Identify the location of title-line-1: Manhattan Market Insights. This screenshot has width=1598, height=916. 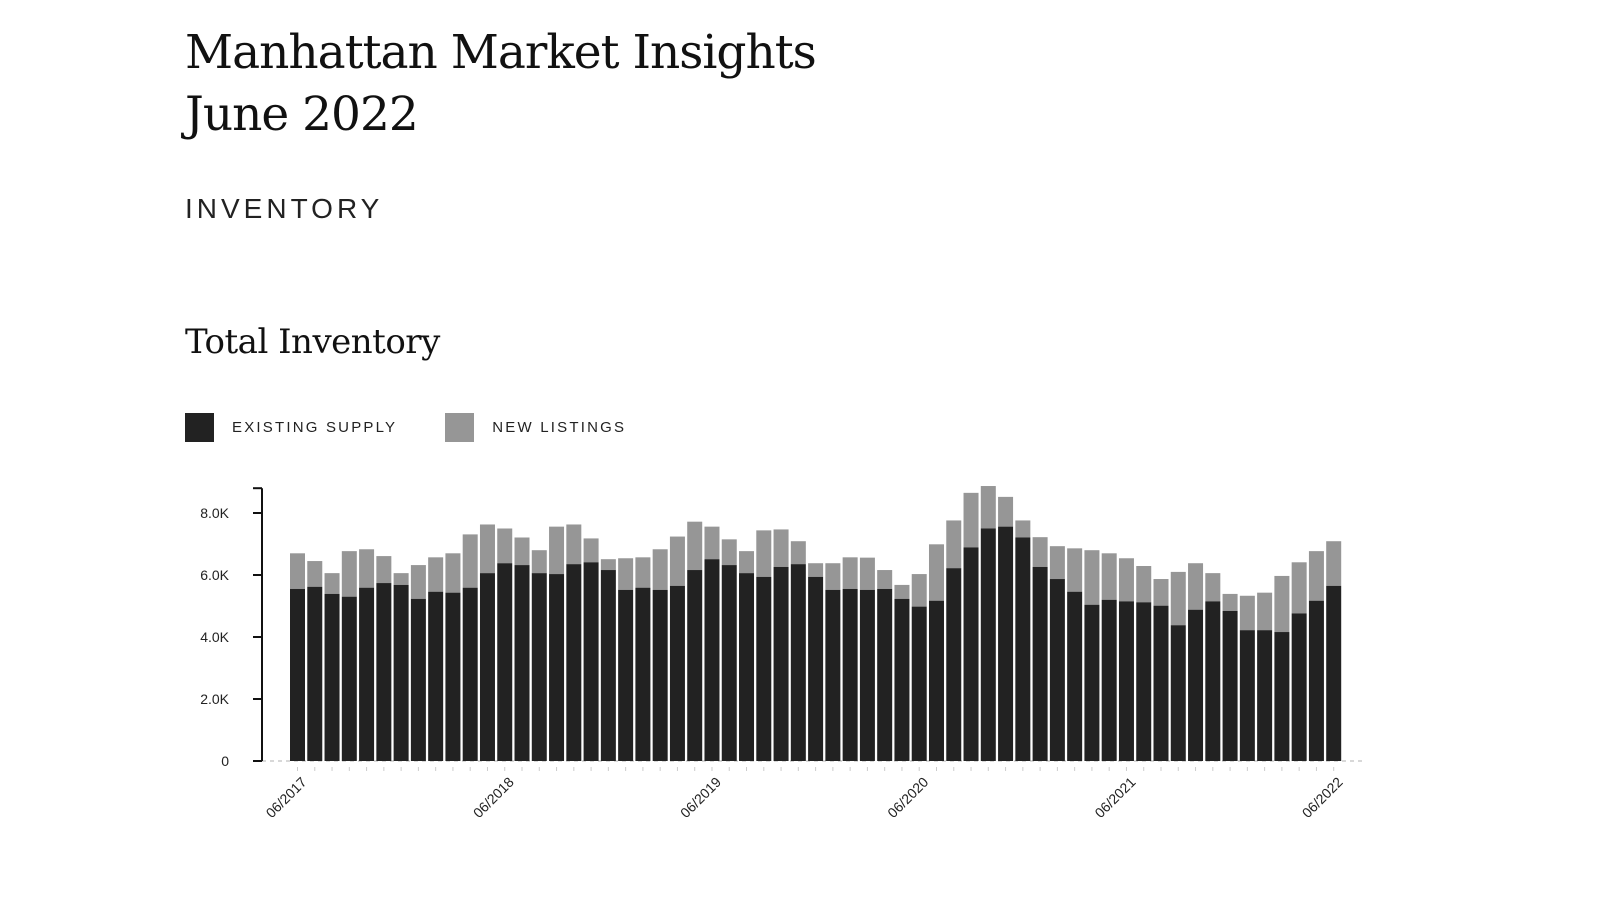
(501, 52).